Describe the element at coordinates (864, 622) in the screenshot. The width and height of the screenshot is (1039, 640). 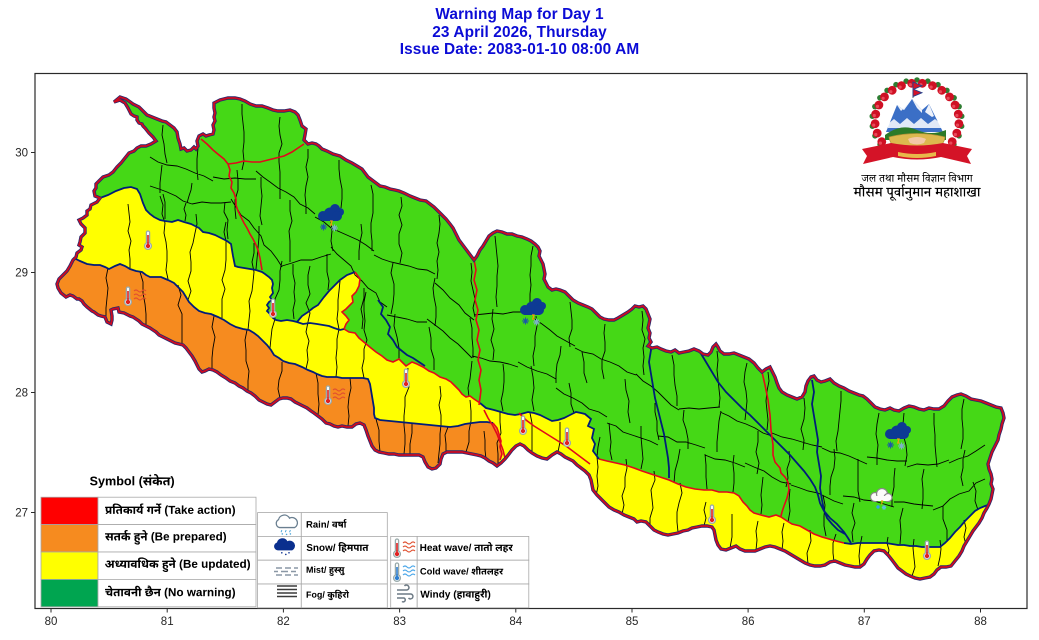
I see `svg-text: 87` at that location.